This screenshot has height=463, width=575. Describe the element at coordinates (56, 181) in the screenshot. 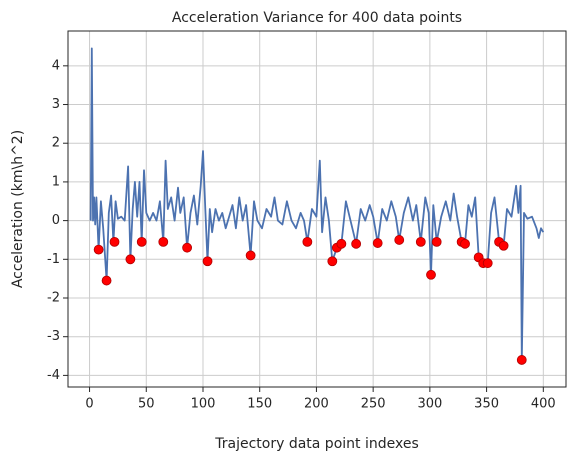

I see `y-tick-label: 1` at that location.